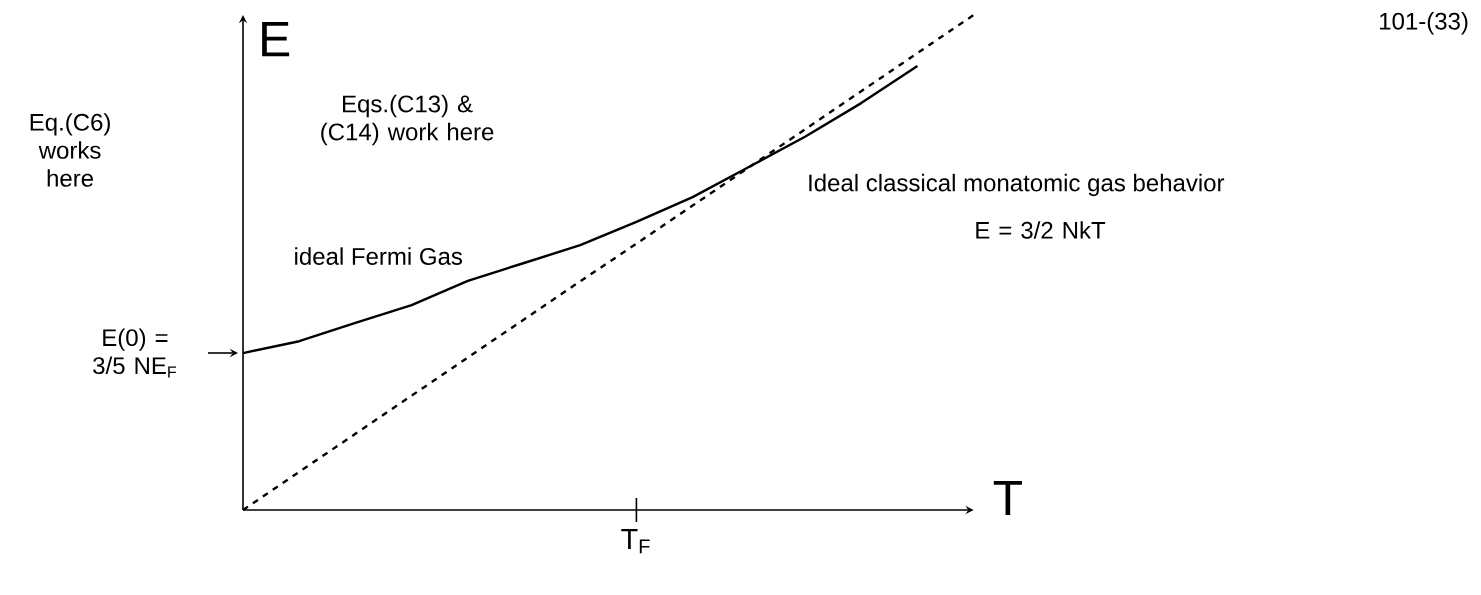 This screenshot has height=595, width=1481. I want to click on text: T$_{F}$, so click(635, 541).